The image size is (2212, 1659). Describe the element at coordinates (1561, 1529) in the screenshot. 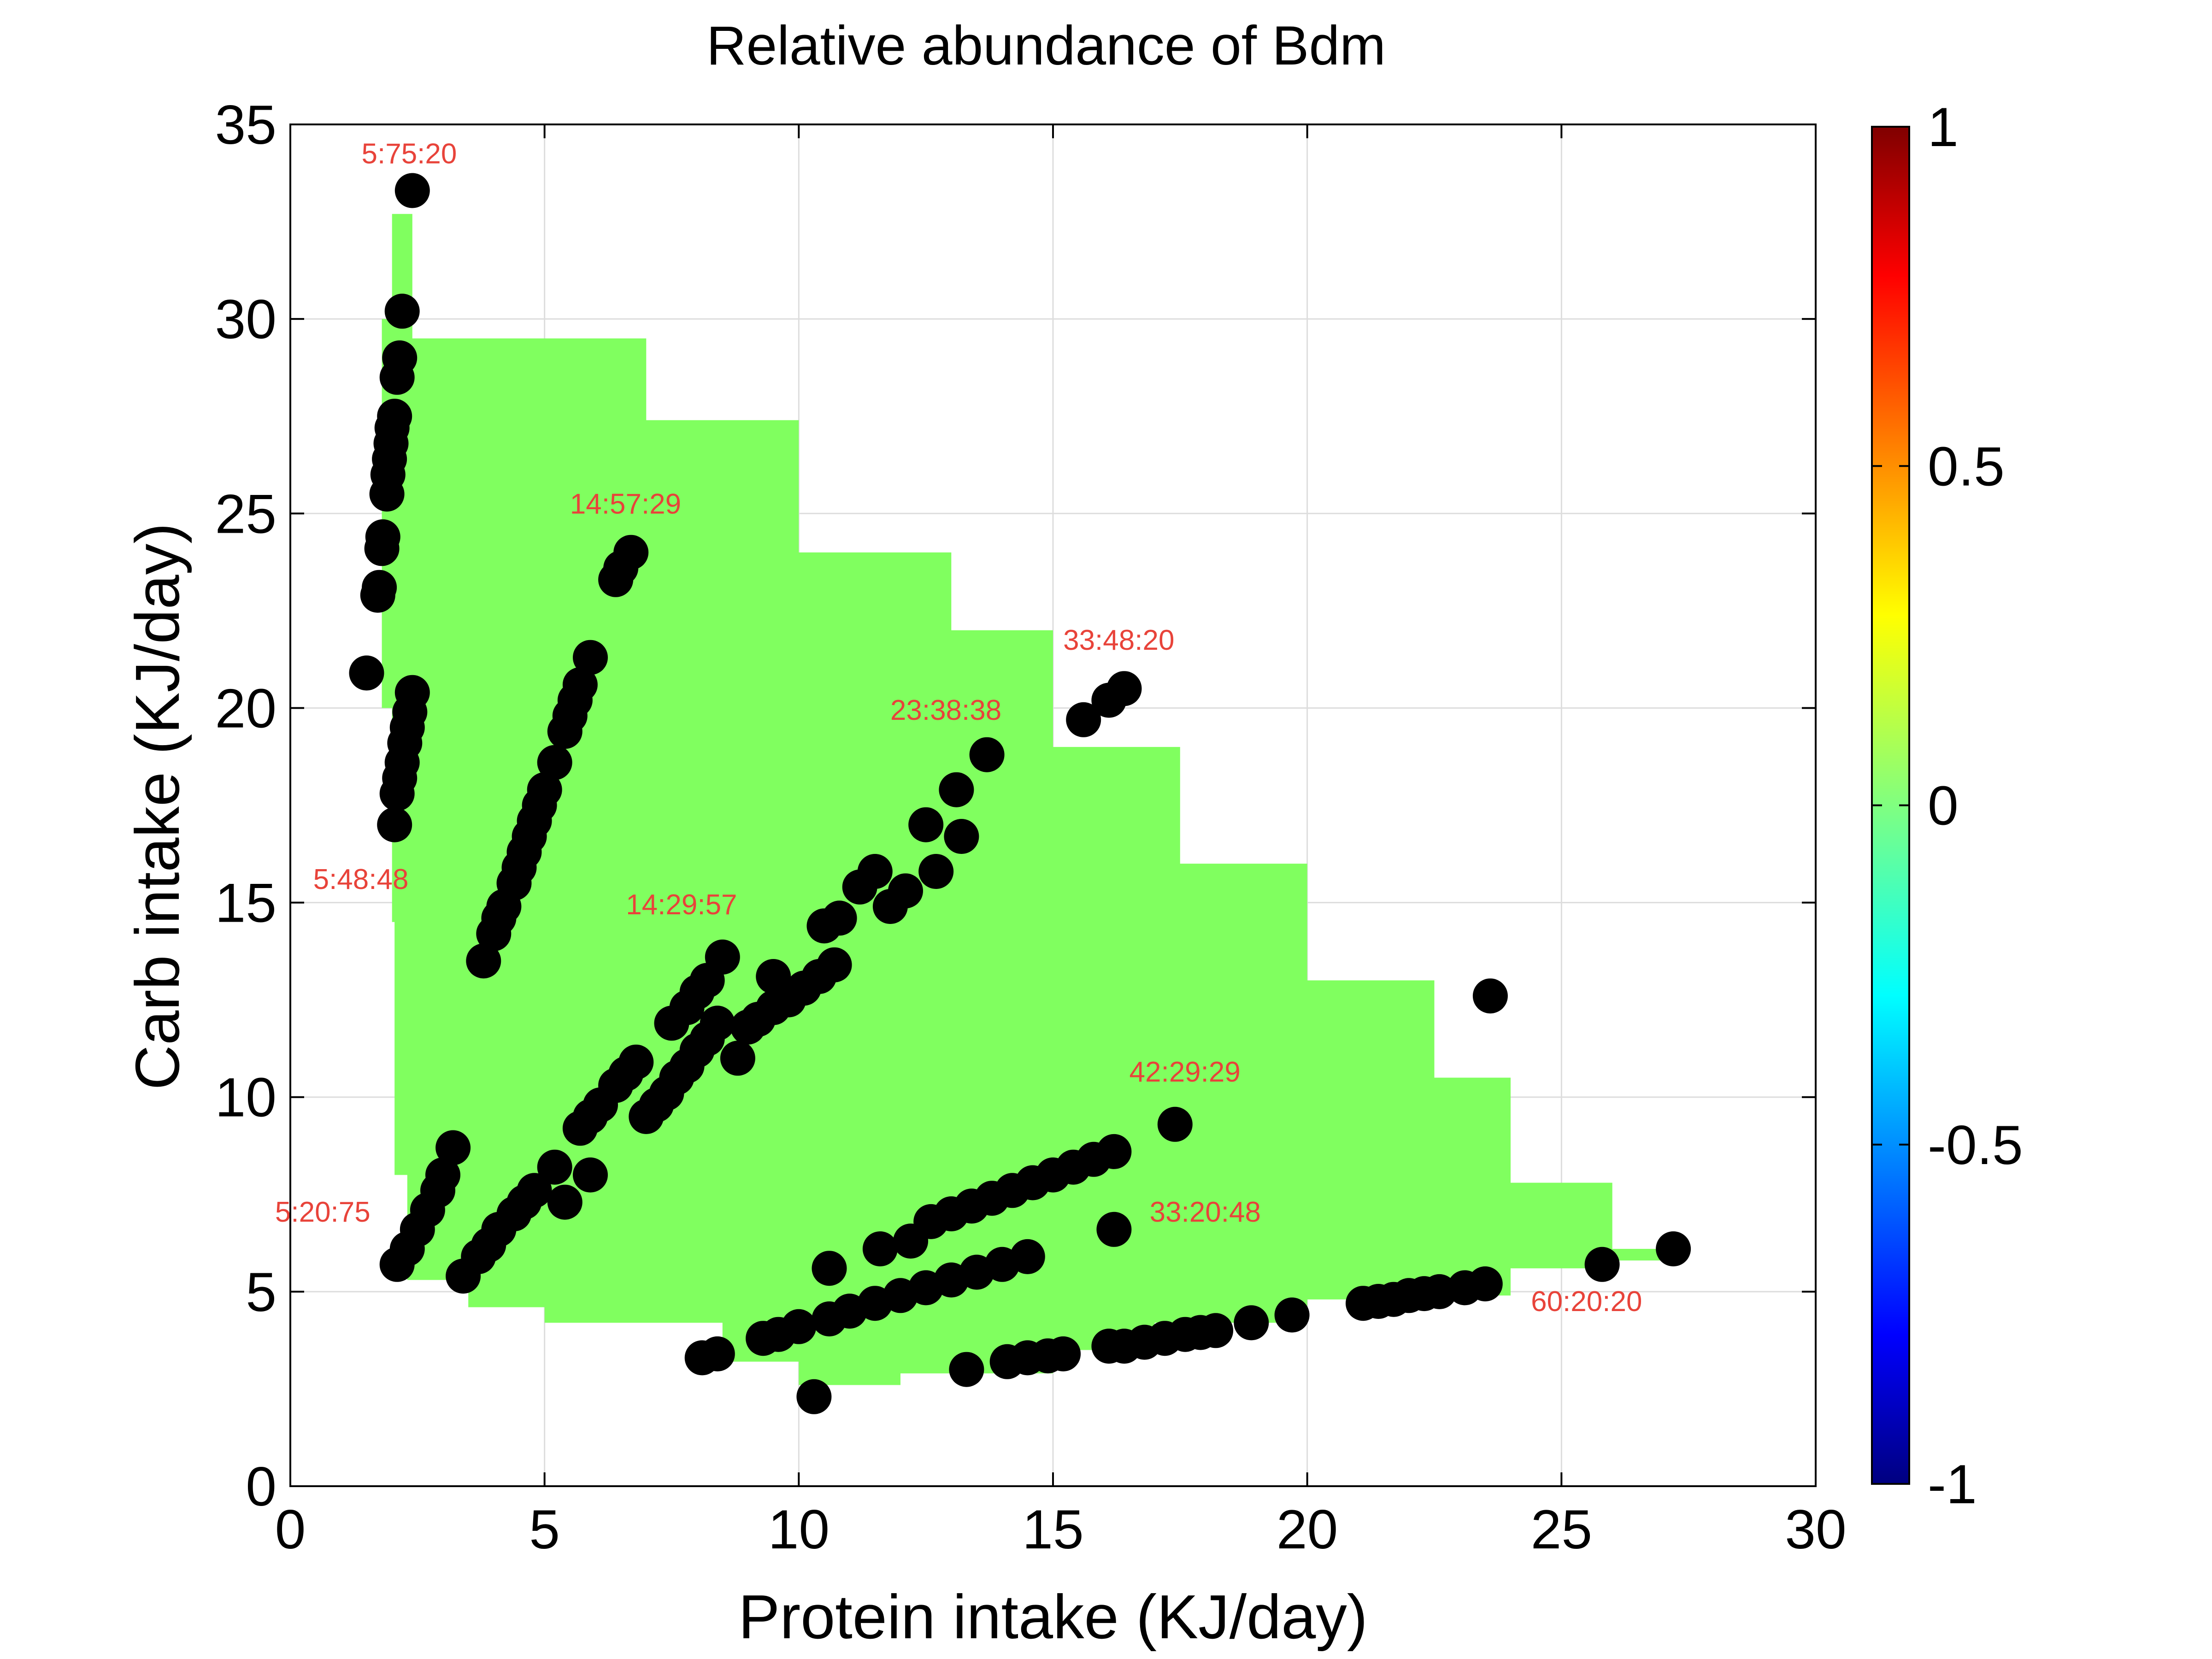

I see `x-tick-label-5: 25` at that location.